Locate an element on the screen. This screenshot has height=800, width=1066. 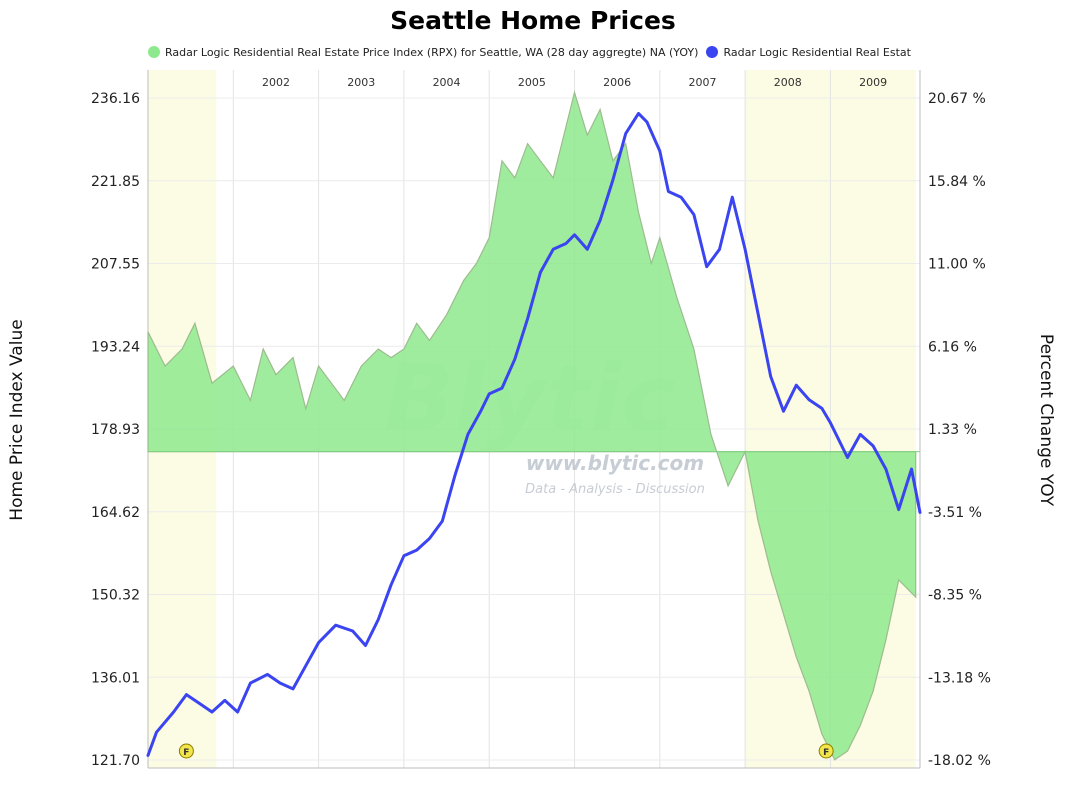
year-label: 2003 is located at coordinates (361, 82).